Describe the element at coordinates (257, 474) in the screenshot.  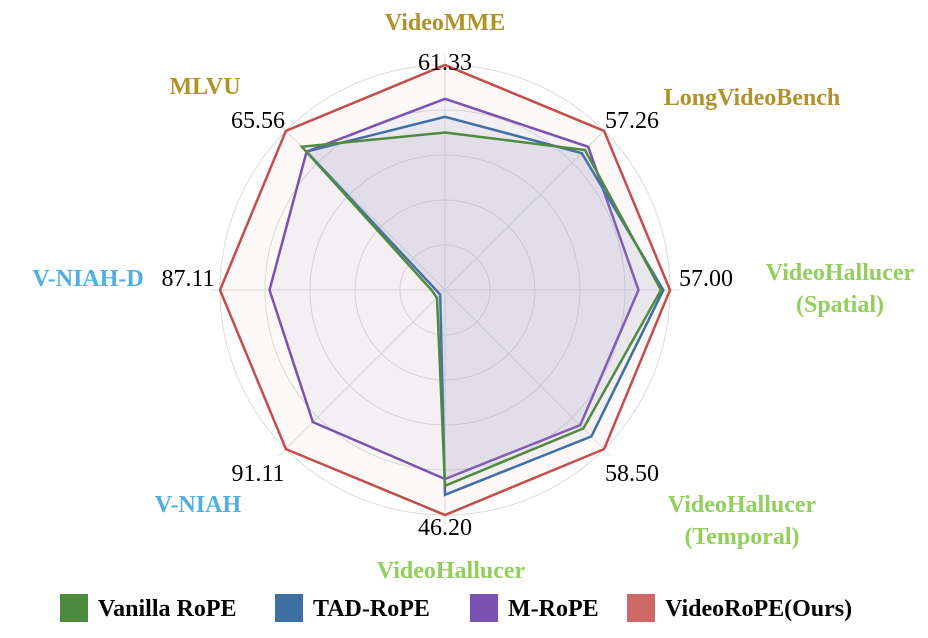
I see `max-value-label: 91.11` at that location.